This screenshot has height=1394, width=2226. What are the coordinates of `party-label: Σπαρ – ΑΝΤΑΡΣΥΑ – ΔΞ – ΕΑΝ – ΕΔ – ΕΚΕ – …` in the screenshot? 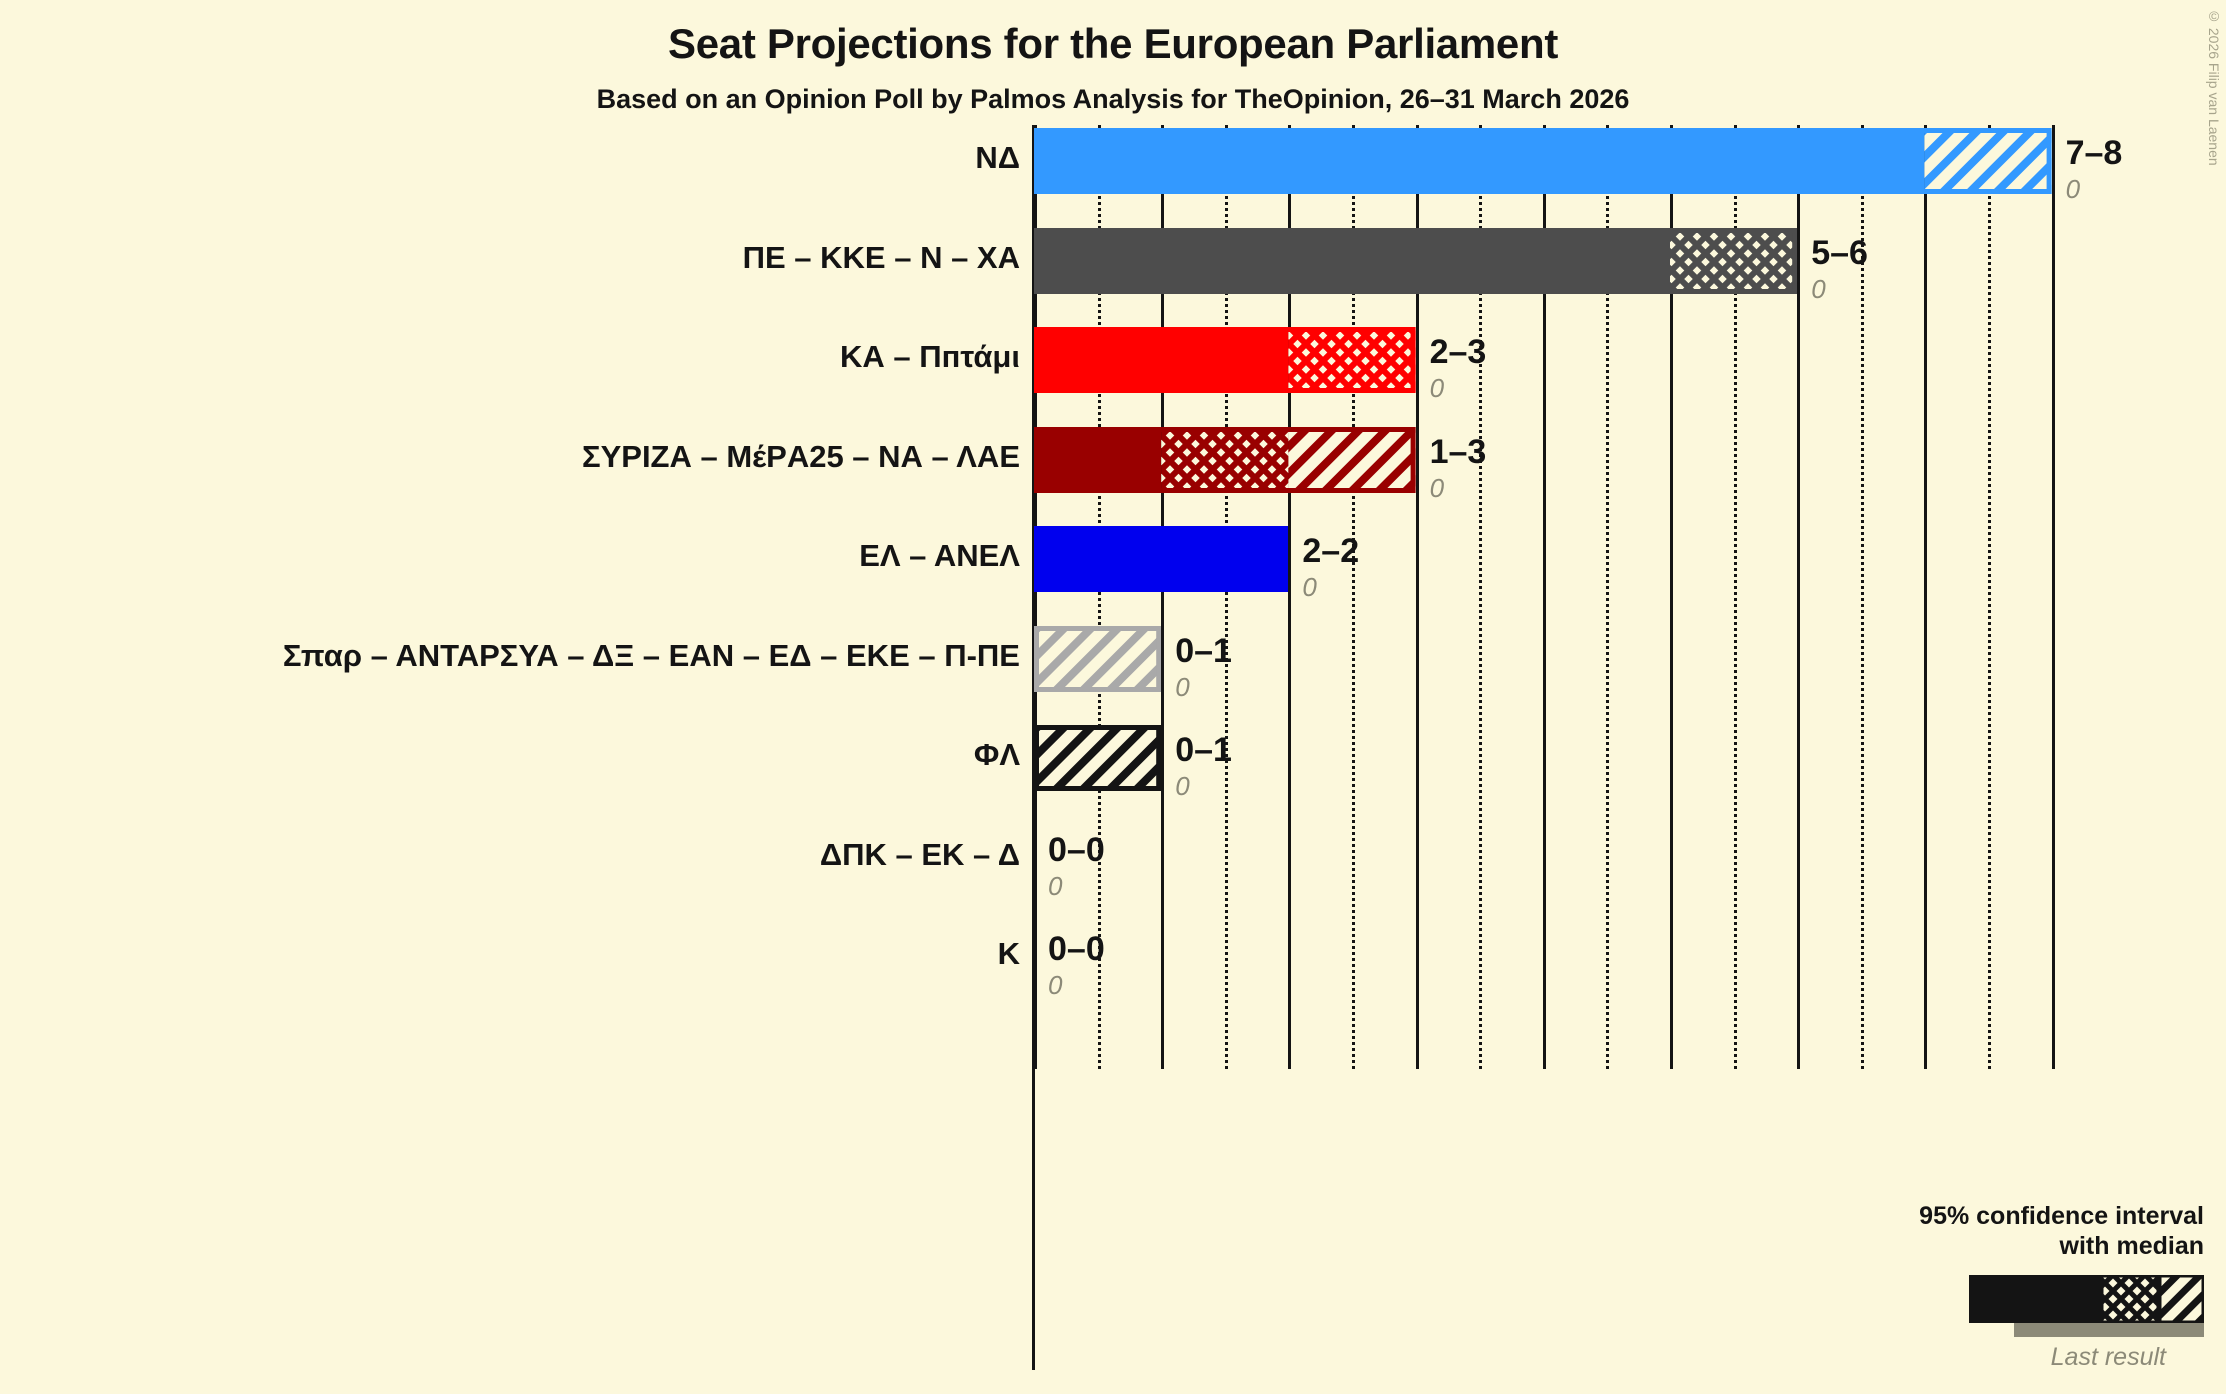 It's located at (651, 655).